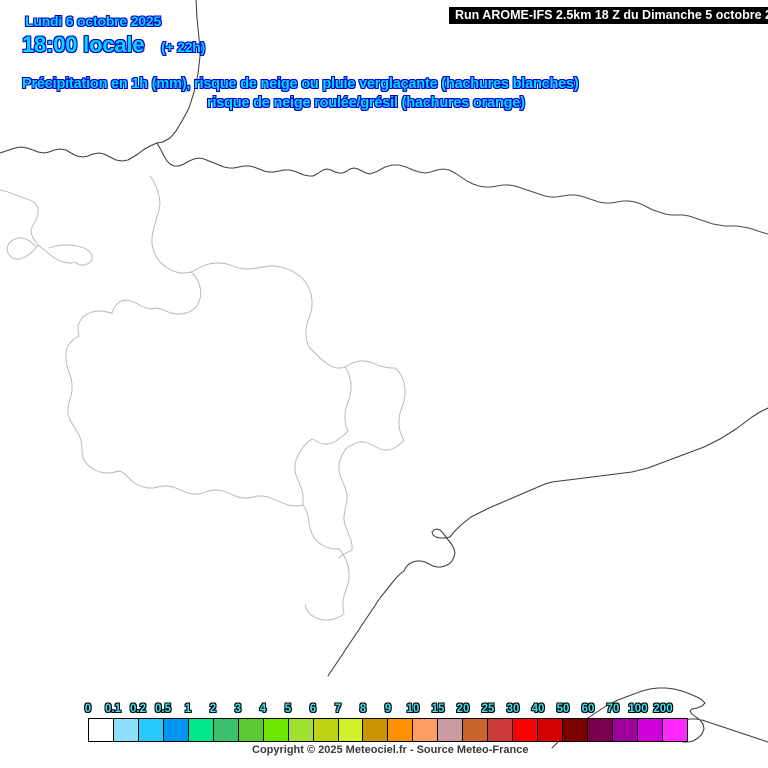  I want to click on colorbar-tick-label: 100, so click(638, 709).